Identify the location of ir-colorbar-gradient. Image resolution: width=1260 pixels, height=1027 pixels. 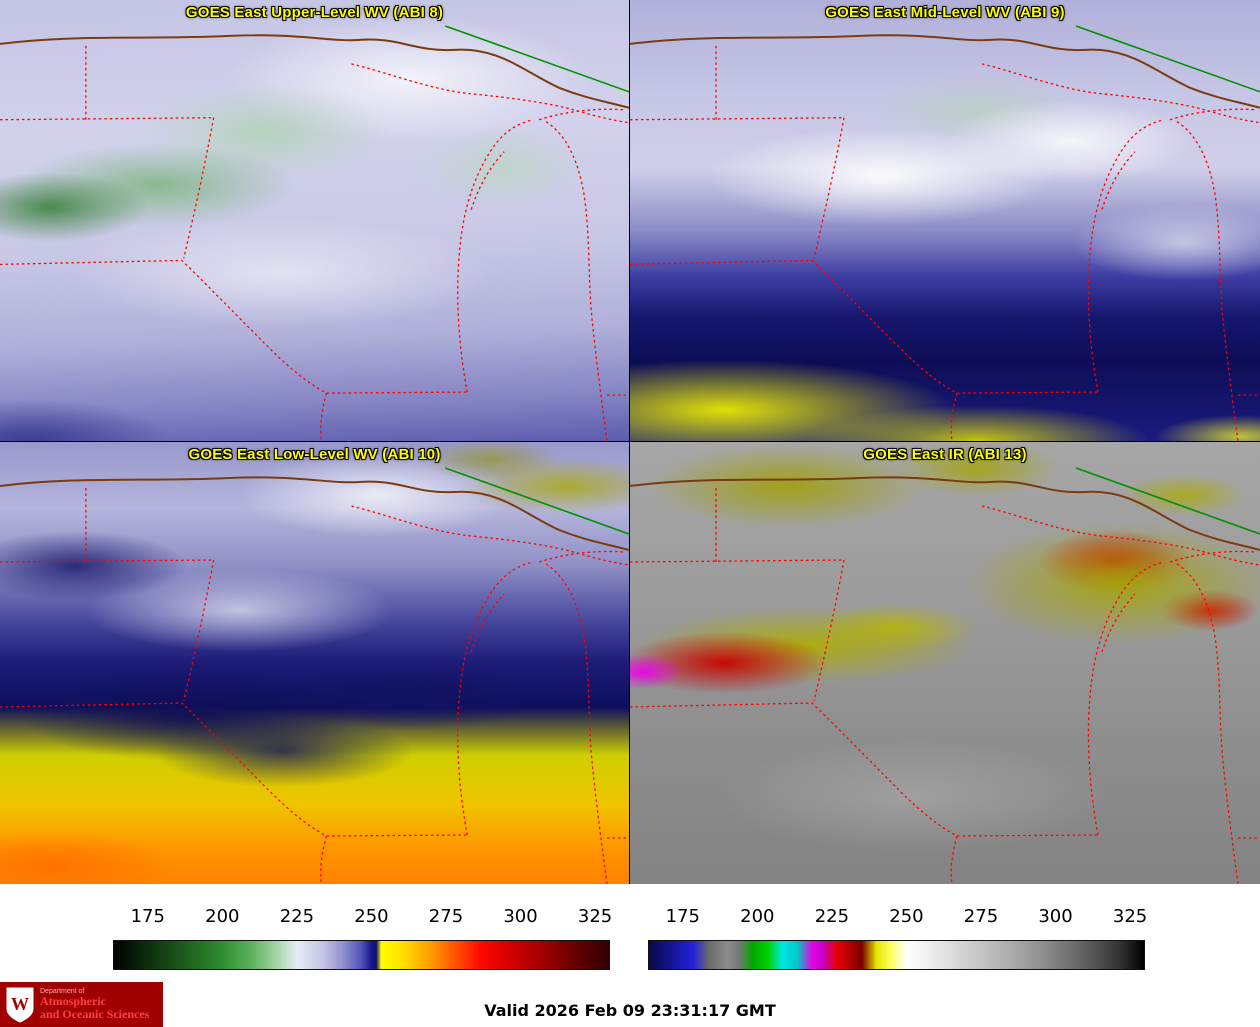
(896, 955).